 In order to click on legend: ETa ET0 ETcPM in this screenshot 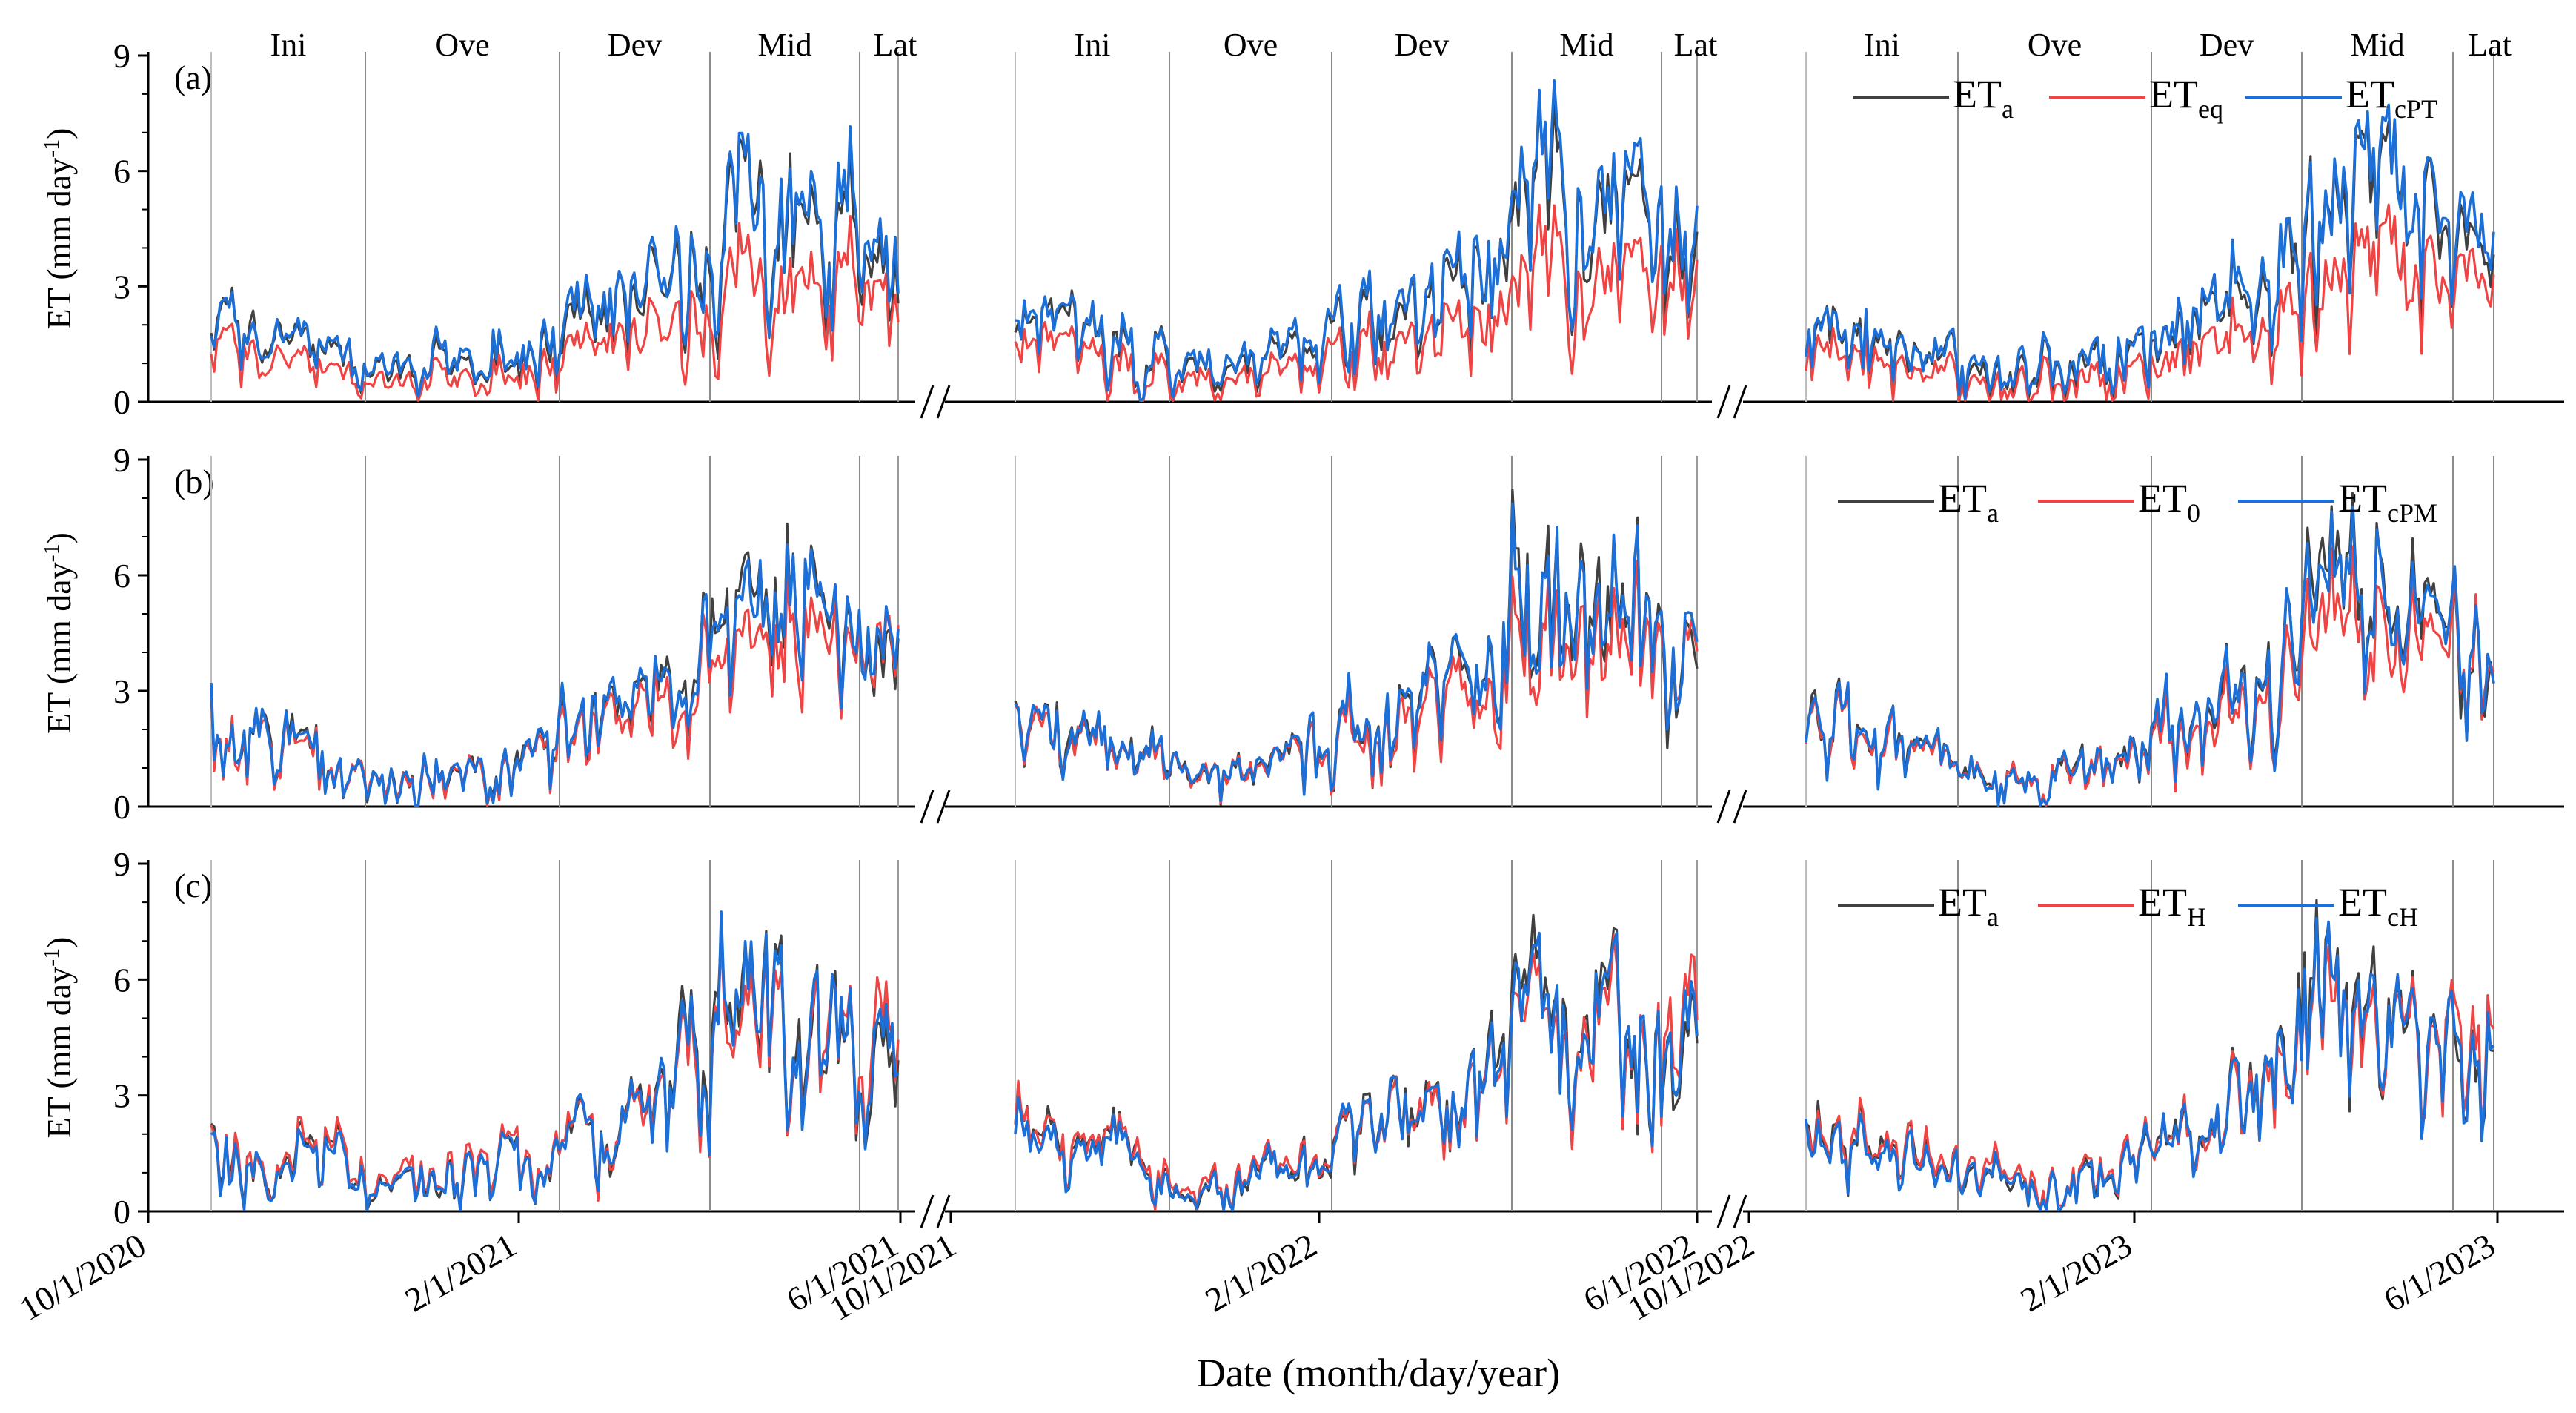, I will do `click(2137, 502)`.